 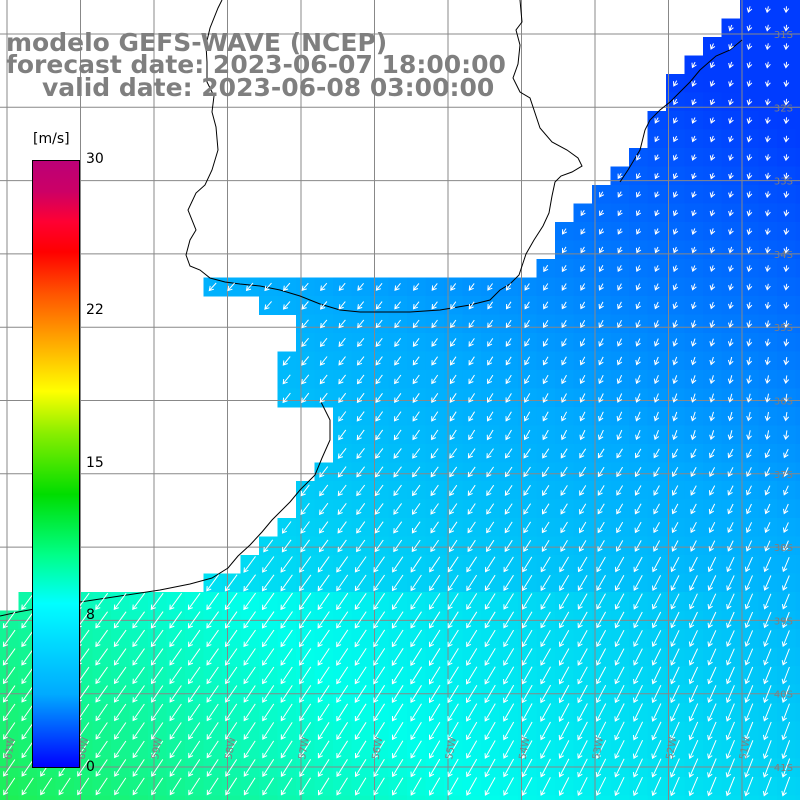 I want to click on longitude-label: 61W, so click(x=10, y=748).